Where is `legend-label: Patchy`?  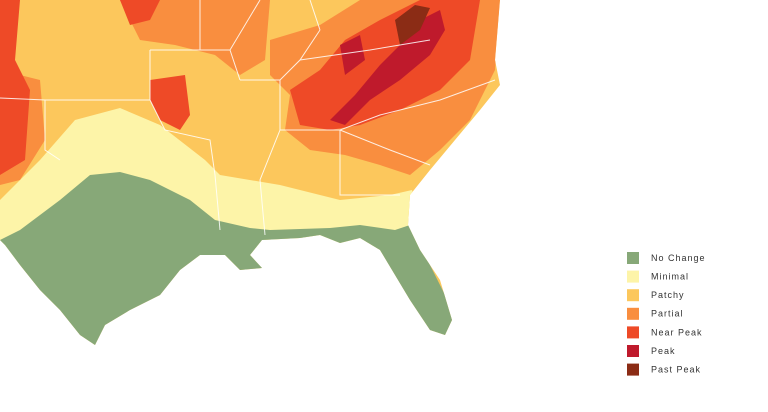 legend-label: Patchy is located at coordinates (668, 295).